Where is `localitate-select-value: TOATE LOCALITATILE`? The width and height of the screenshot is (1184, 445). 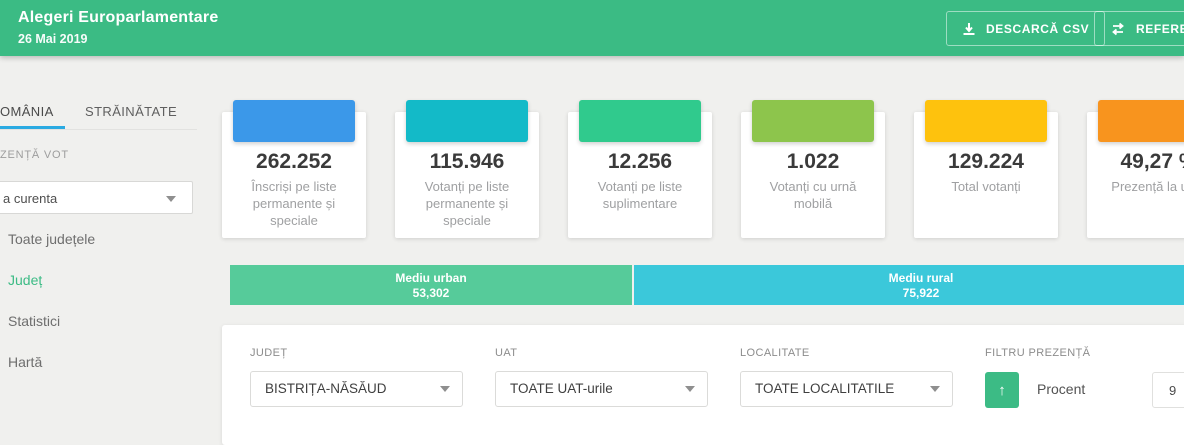
localitate-select-value: TOATE LOCALITATILE is located at coordinates (825, 388).